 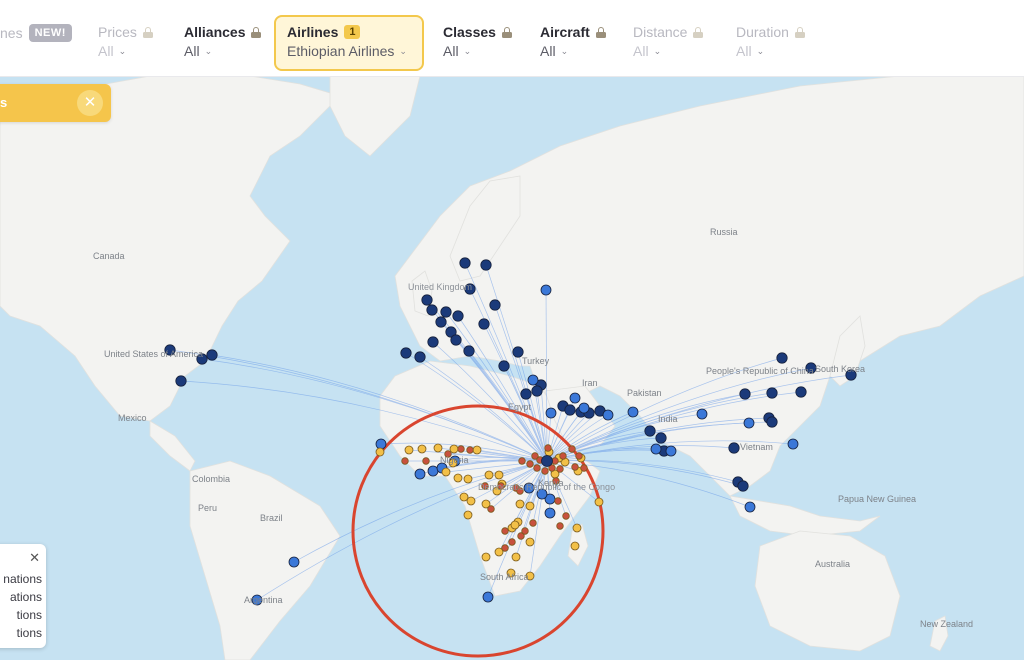 I want to click on filter-airlines: Airlines 1 Ethiopian Airlines ⌄, so click(x=349, y=43).